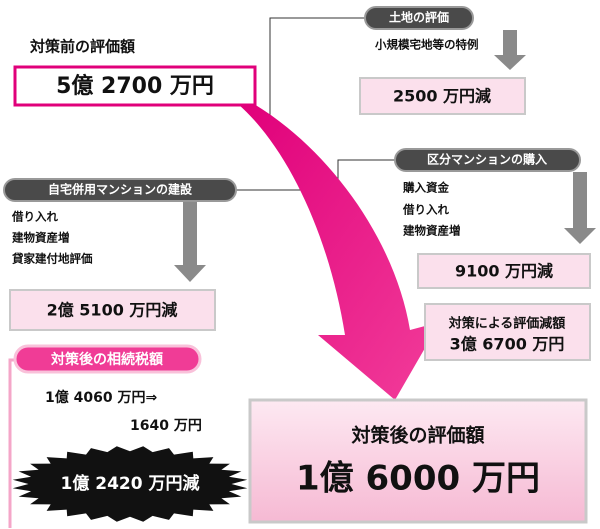 The image size is (600, 529). What do you see at coordinates (507, 324) in the screenshot?
I see `reduction-label: 対策による評価減額` at bounding box center [507, 324].